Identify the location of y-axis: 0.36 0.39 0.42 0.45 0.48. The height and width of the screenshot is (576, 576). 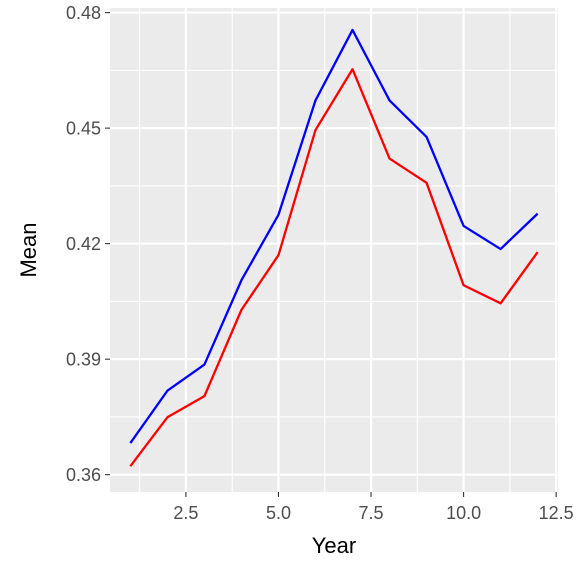
(88, 244).